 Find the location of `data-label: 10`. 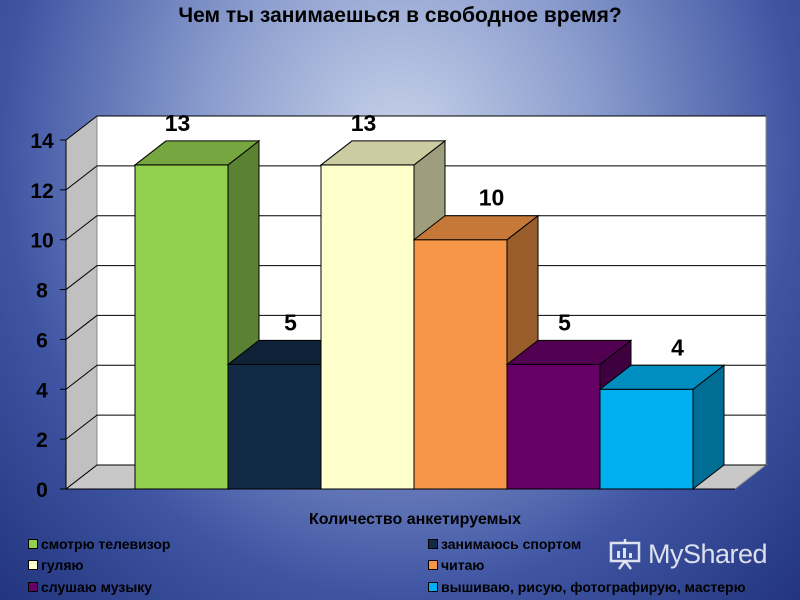

data-label: 10 is located at coordinates (492, 198).